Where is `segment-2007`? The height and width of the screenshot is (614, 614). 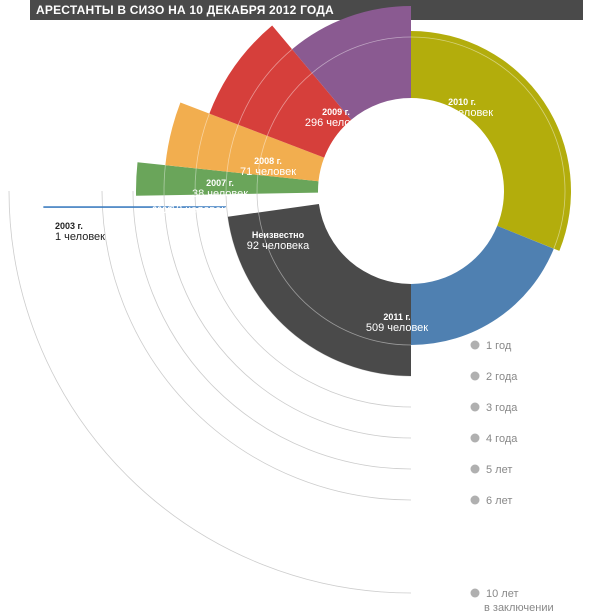
segment-2007 is located at coordinates (245, 142).